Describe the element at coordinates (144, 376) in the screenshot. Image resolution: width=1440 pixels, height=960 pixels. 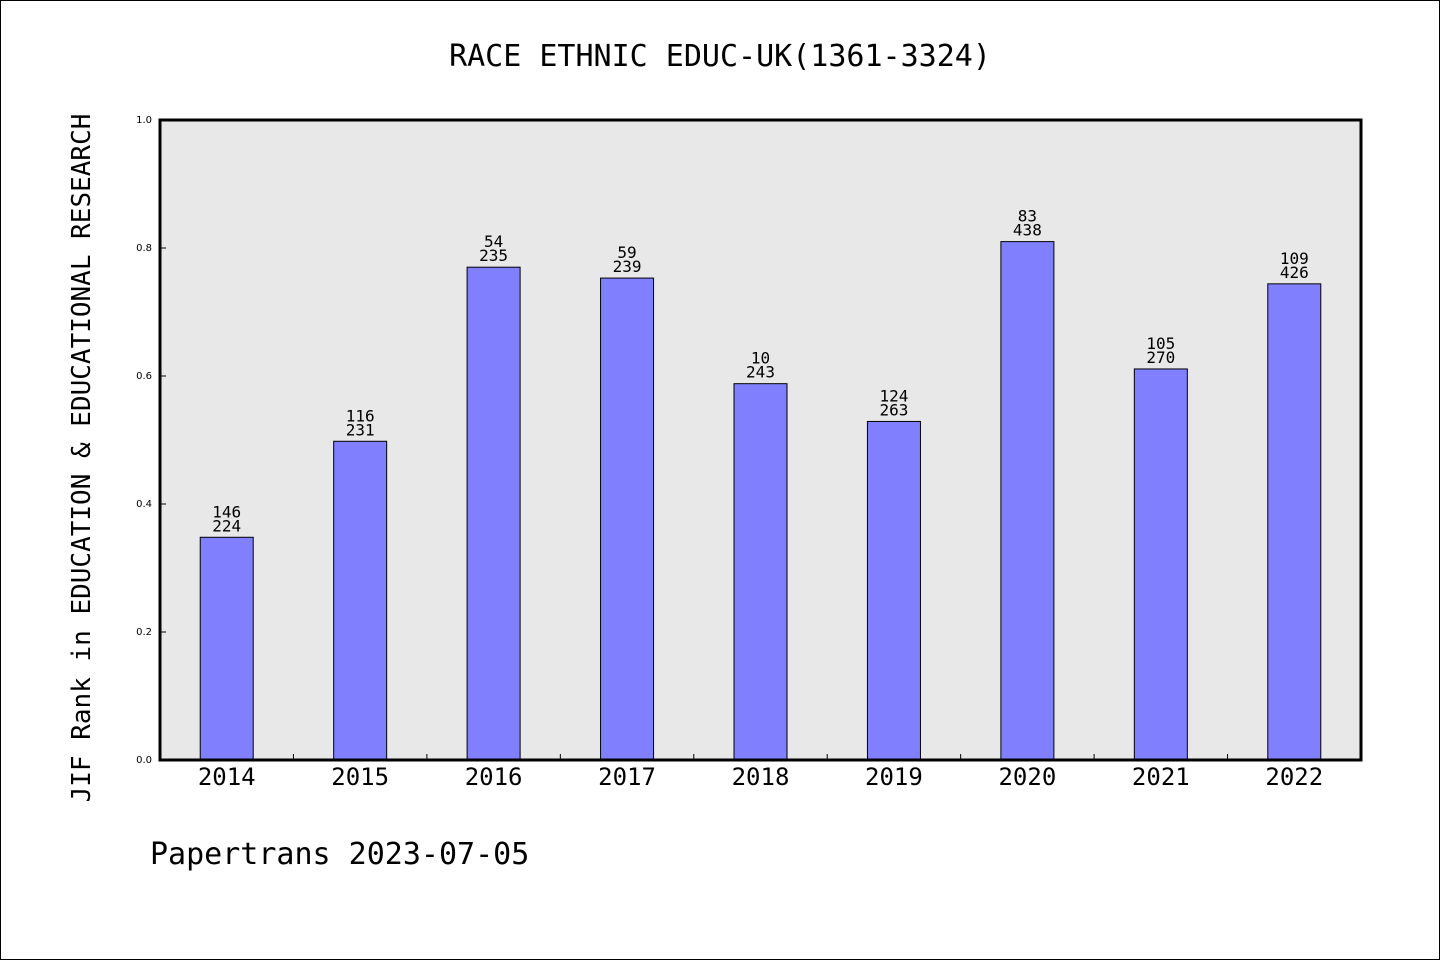
I see `y-tick-label: 0.6` at that location.